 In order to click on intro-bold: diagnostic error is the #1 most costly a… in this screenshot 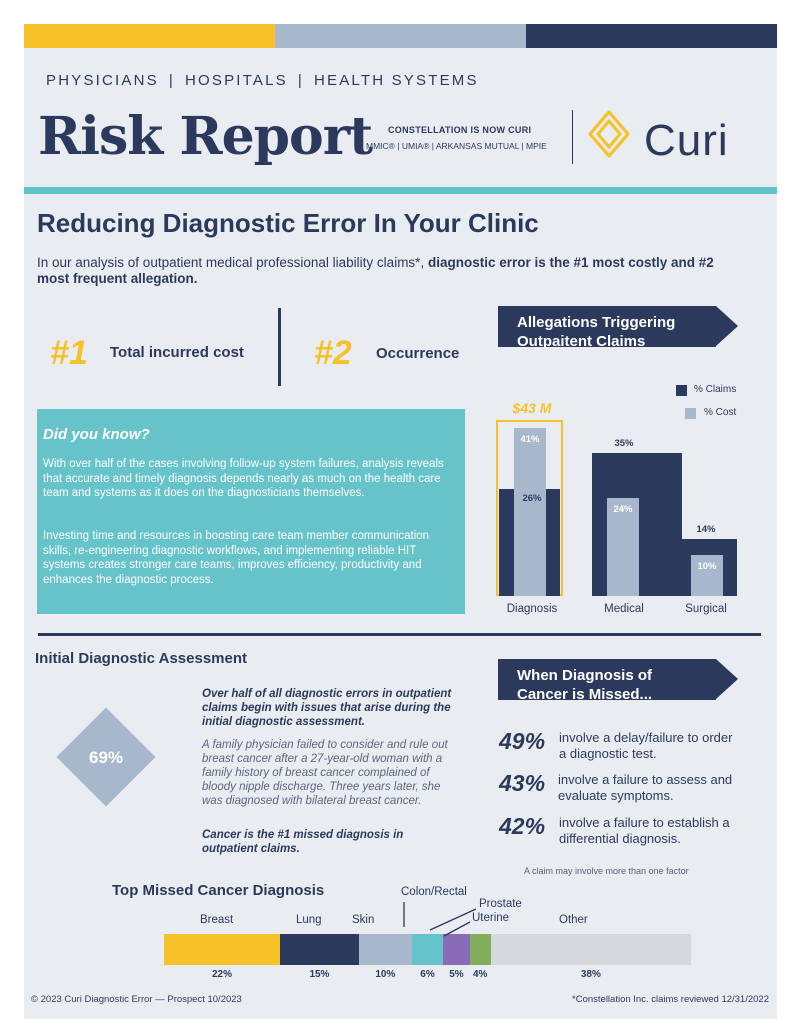, I will do `click(375, 270)`.